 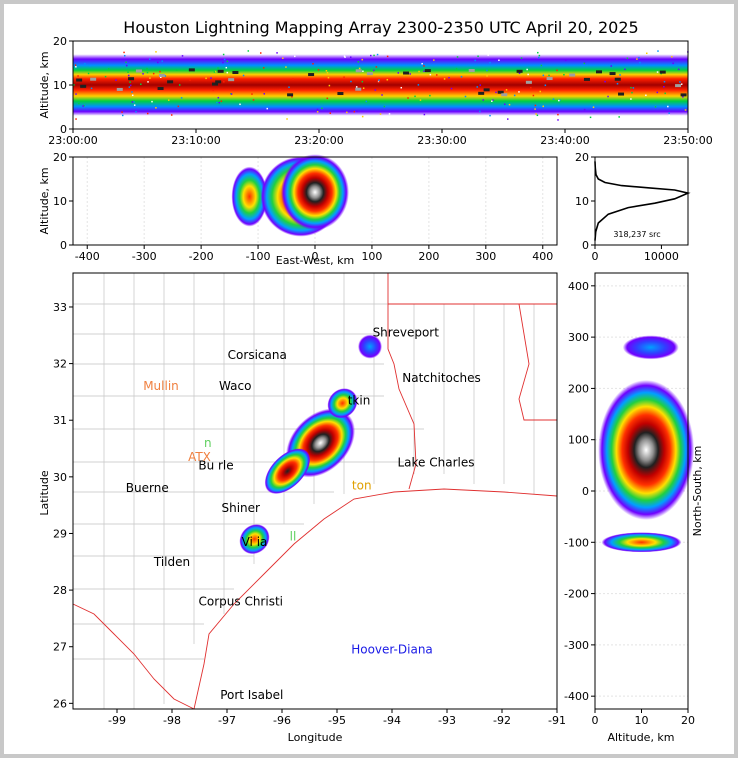 I want to click on x-tick-label: 23:00:00, so click(x=72, y=140).